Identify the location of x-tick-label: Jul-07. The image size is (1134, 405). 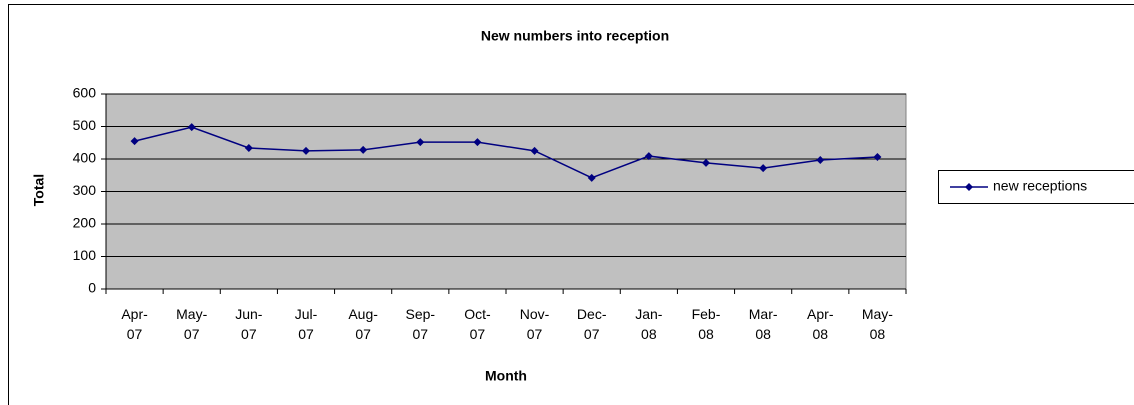
(306, 324).